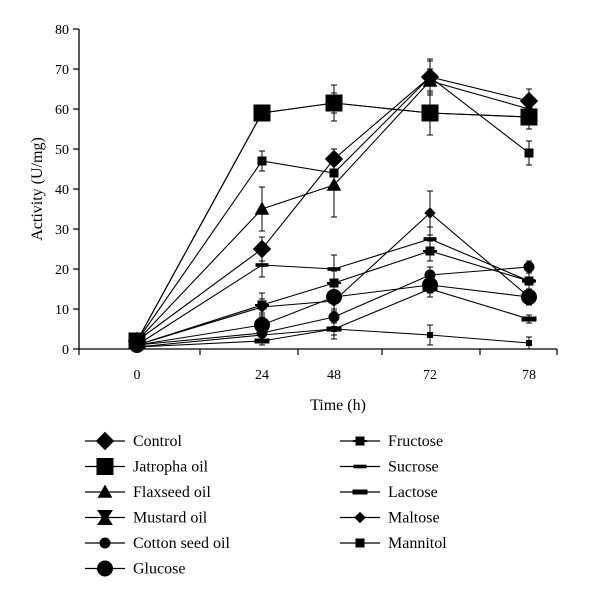 This screenshot has width=600, height=601. I want to click on y-tick-label: 60, so click(62, 110).